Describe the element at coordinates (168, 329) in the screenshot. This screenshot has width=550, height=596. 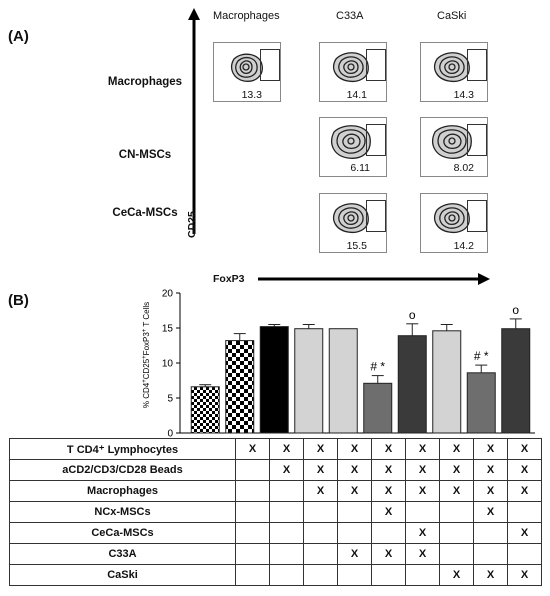
I see `y-tick-label: 15` at that location.